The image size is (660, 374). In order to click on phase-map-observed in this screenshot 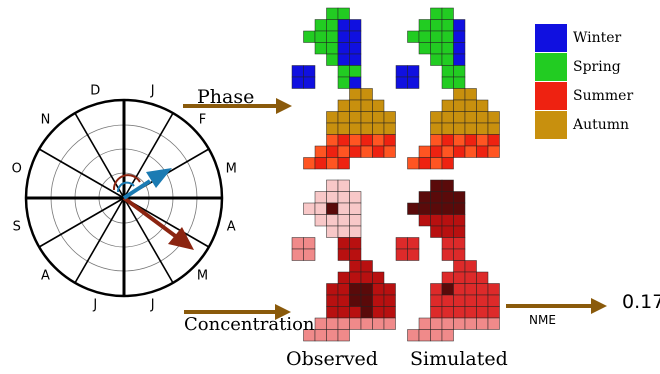, I will do `click(343, 88)`.